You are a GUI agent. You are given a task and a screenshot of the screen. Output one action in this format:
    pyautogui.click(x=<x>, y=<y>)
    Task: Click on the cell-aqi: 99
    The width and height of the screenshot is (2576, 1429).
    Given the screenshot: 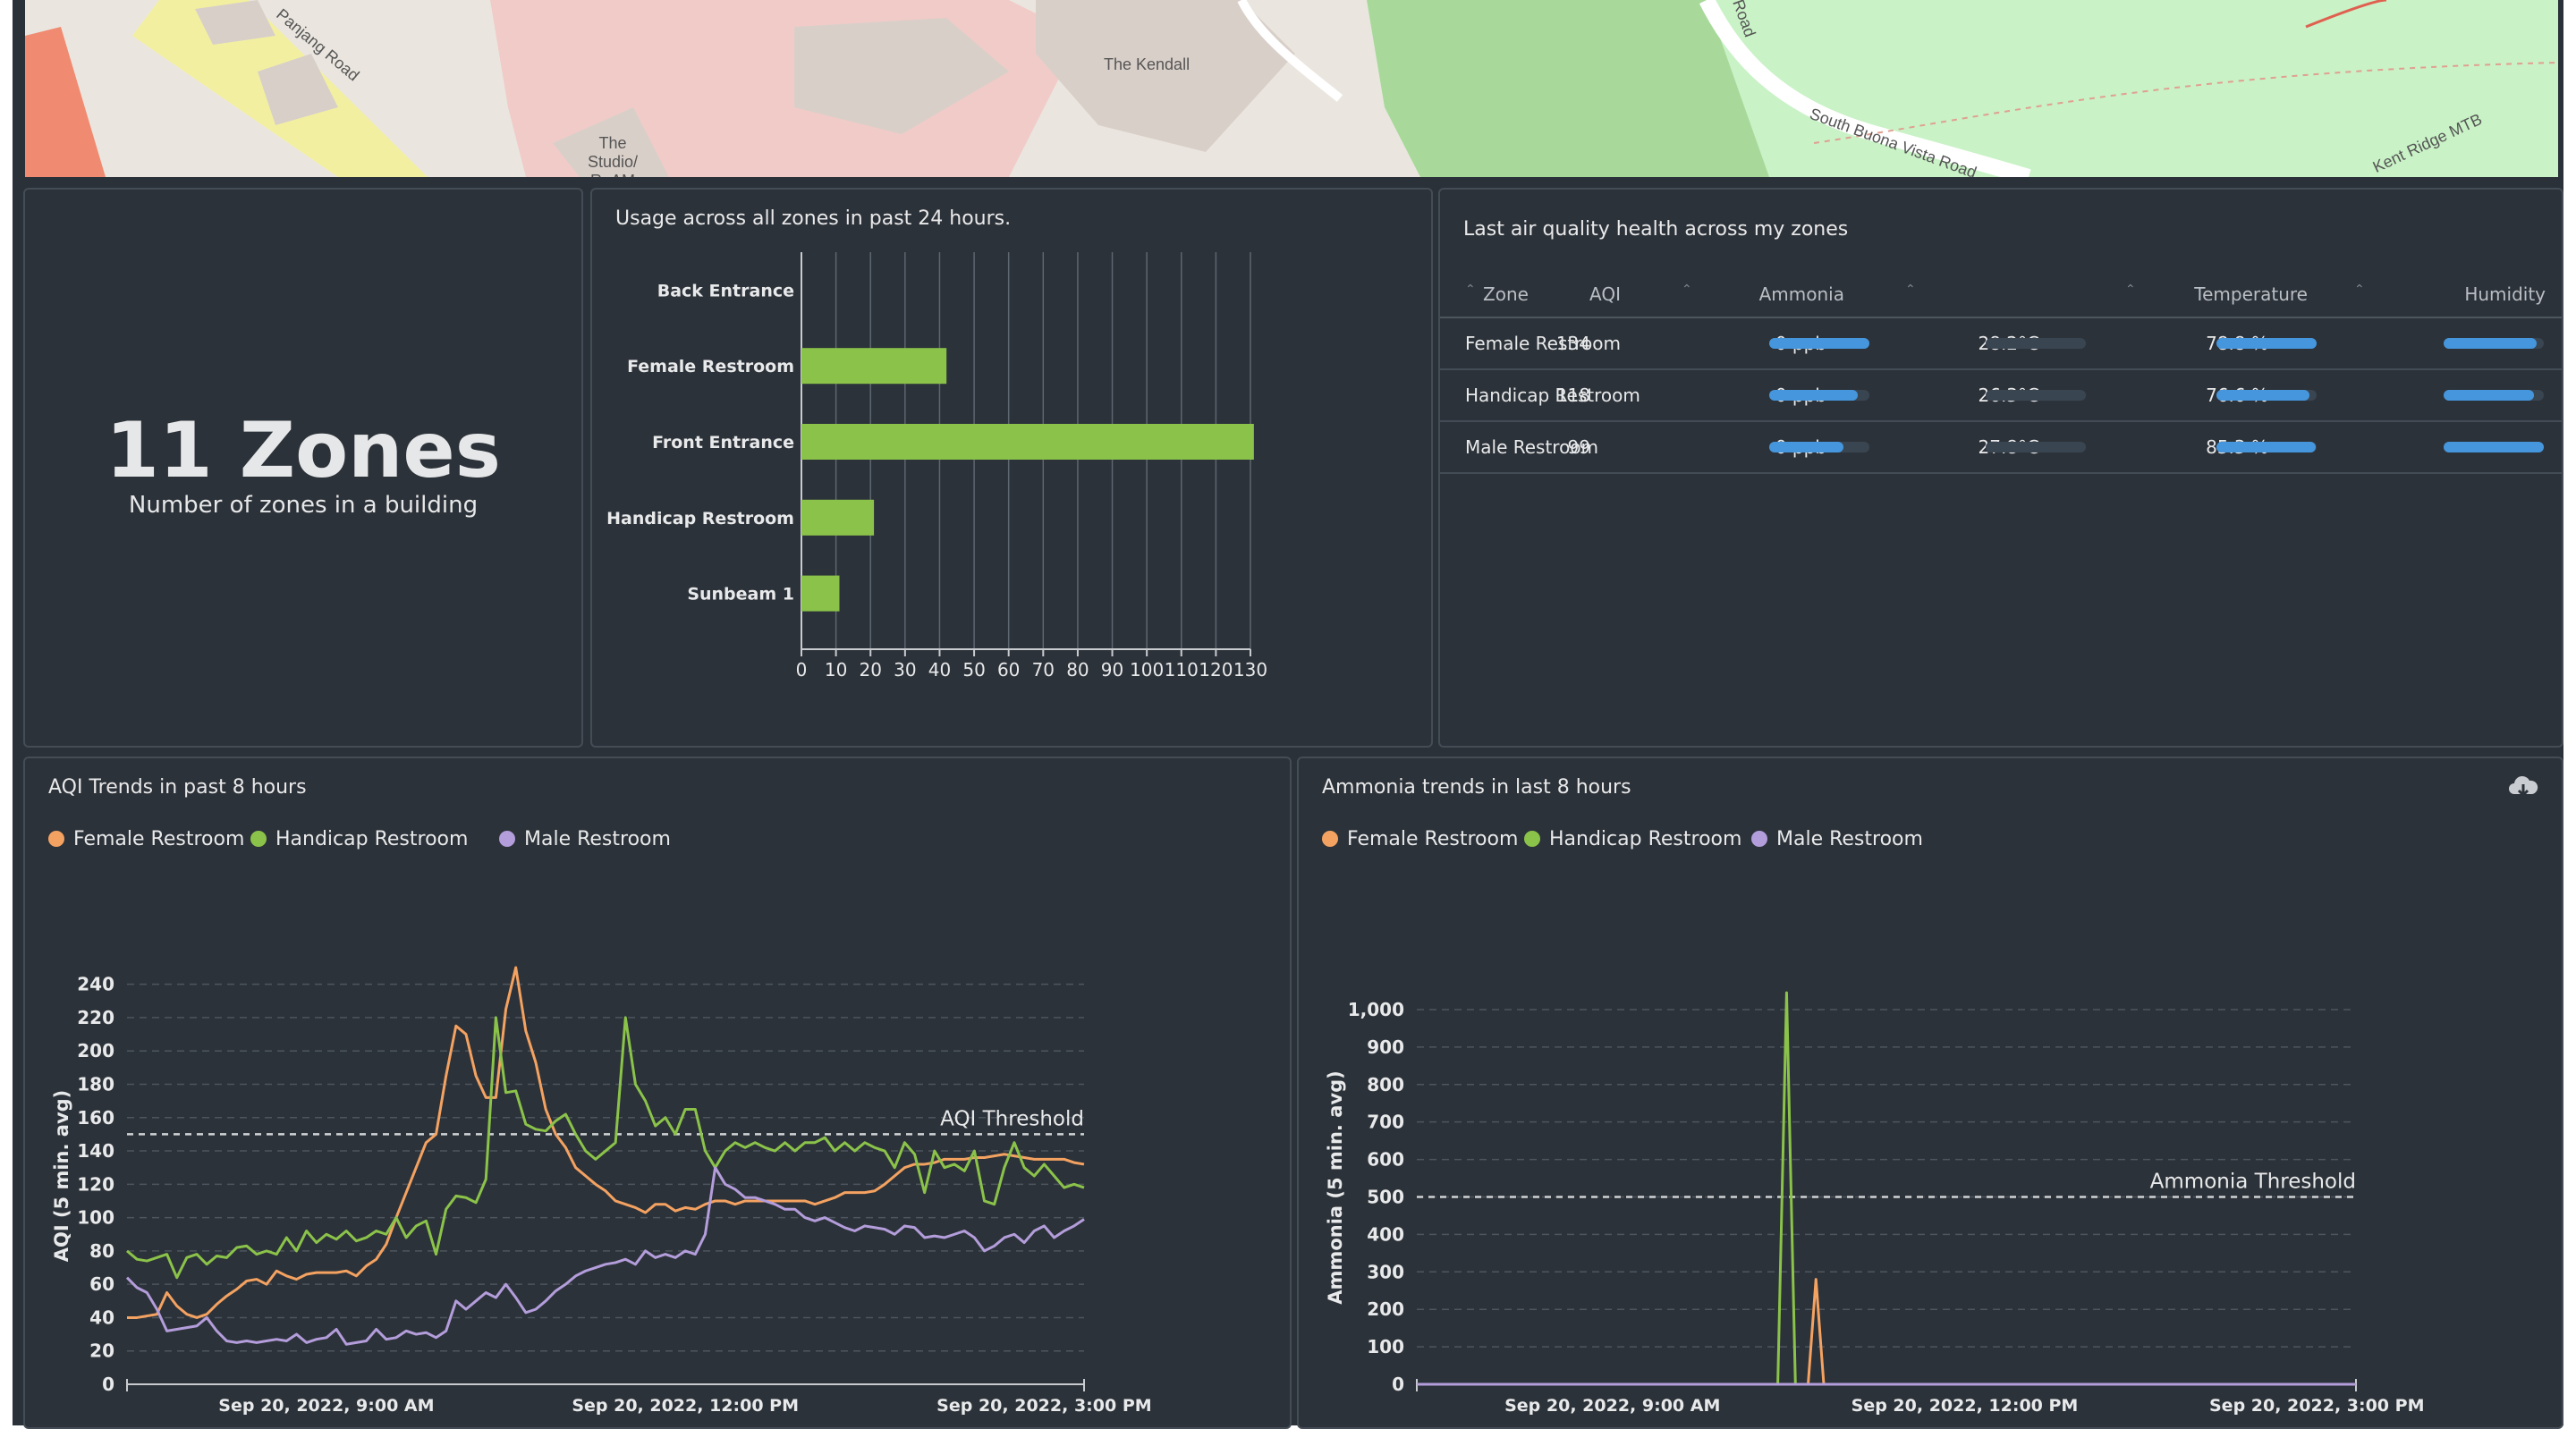 What is the action you would take?
    pyautogui.click(x=1578, y=447)
    